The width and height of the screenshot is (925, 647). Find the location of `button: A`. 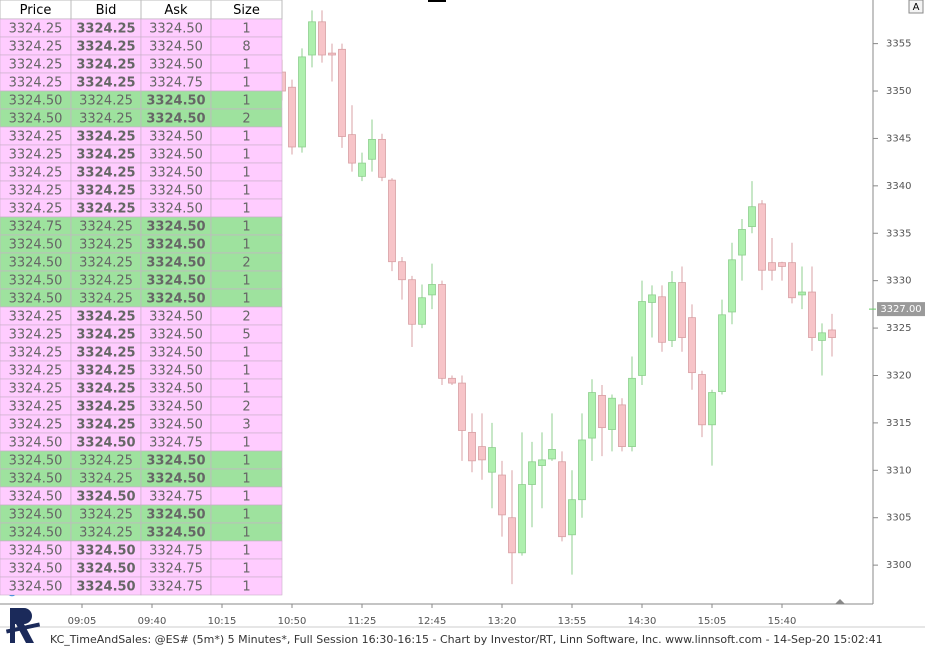

button: A is located at coordinates (916, 7).